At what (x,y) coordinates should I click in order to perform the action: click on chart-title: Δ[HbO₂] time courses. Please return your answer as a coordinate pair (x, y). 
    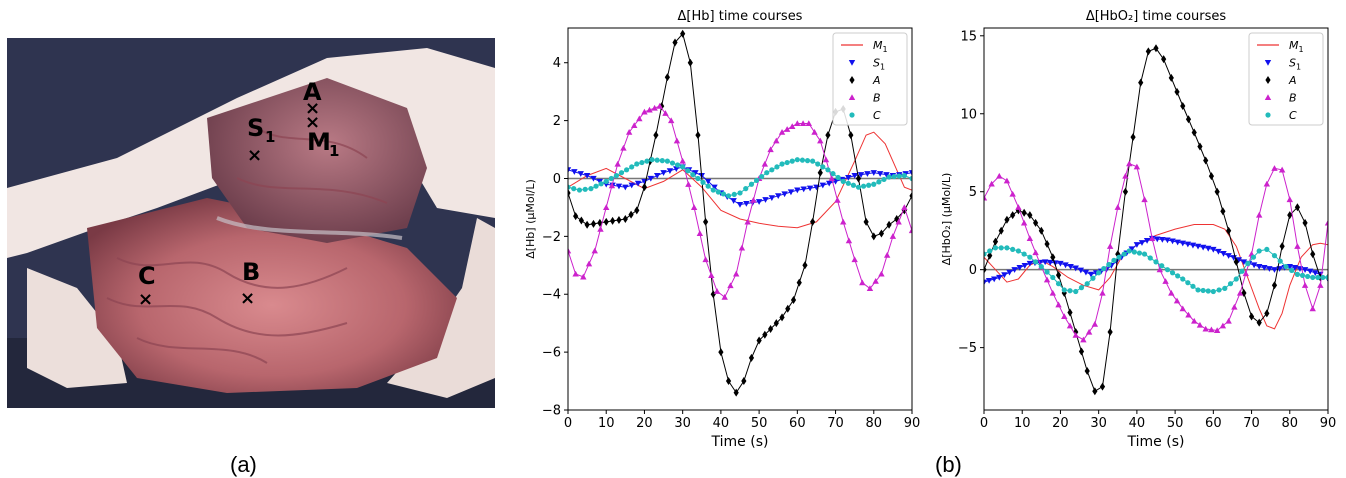
    Looking at the image, I should click on (1156, 16).